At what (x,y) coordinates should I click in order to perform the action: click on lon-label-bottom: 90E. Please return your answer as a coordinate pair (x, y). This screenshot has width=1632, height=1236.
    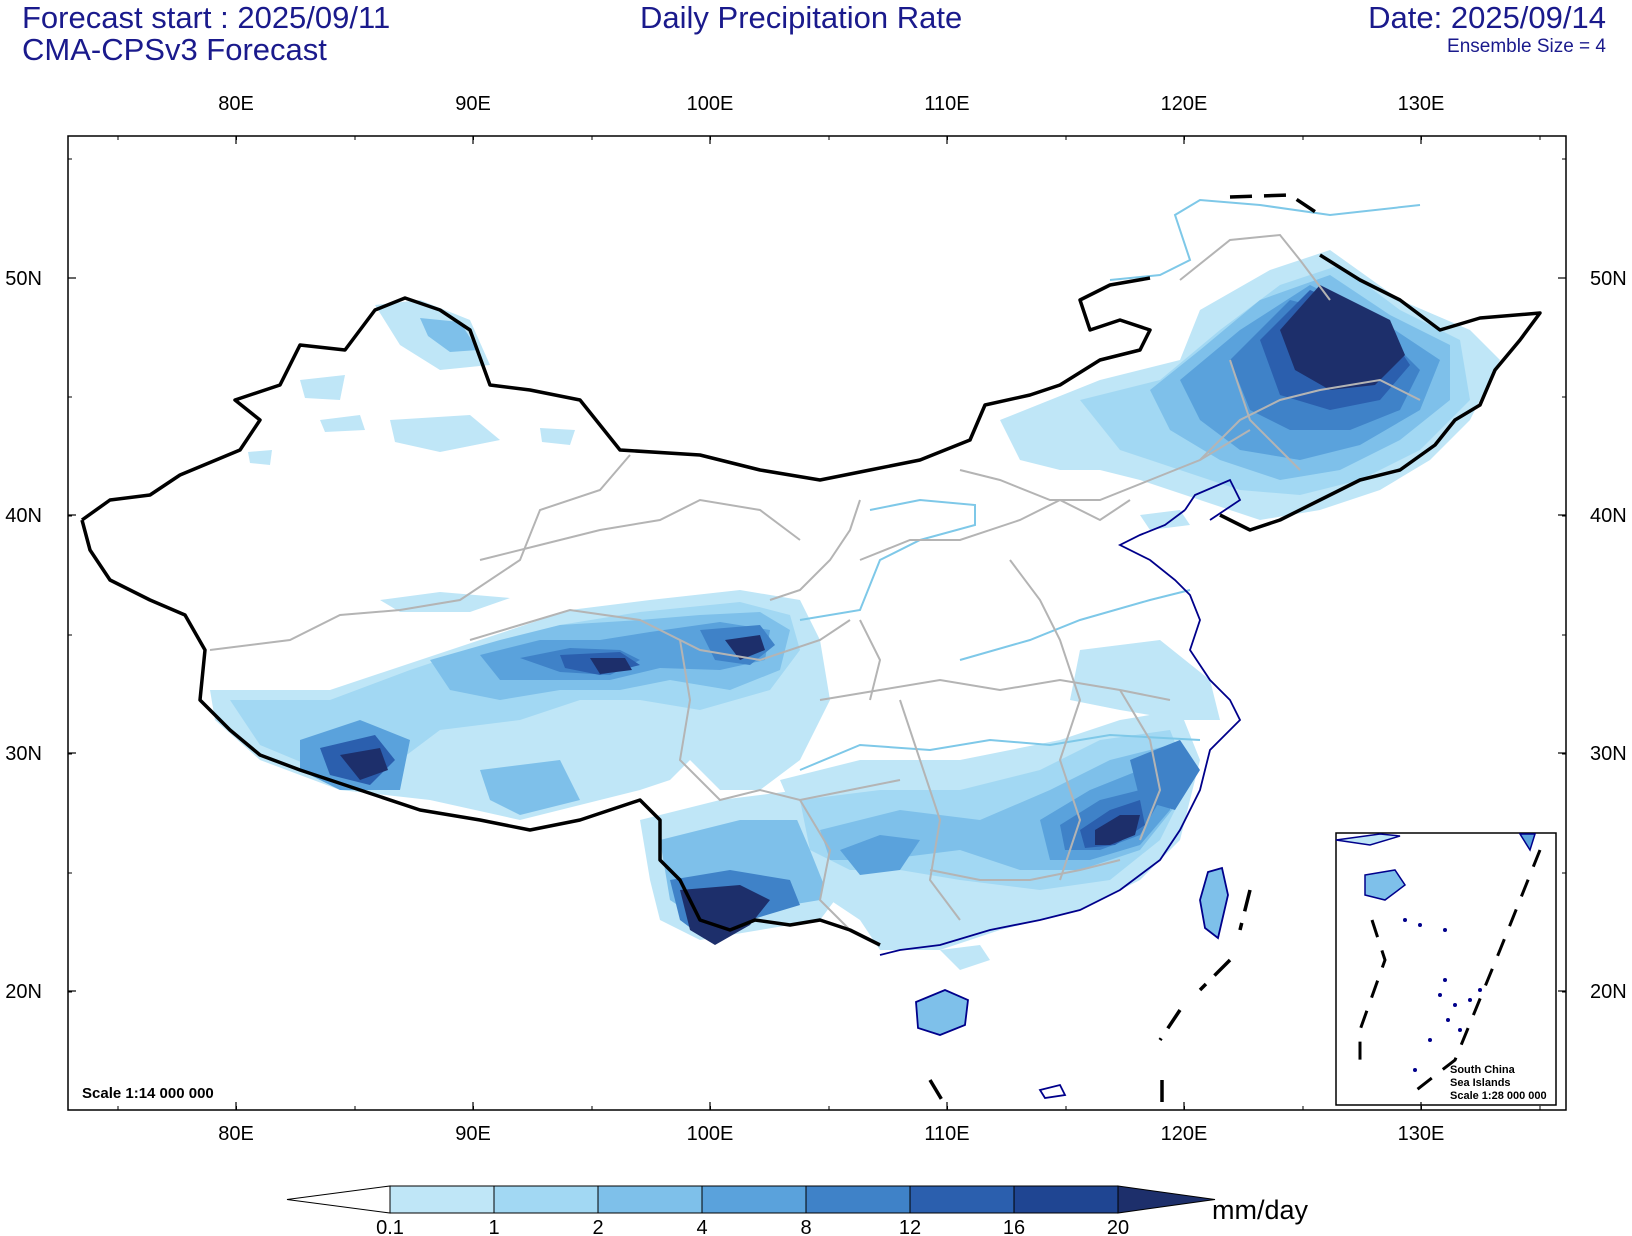
    Looking at the image, I should click on (473, 1134).